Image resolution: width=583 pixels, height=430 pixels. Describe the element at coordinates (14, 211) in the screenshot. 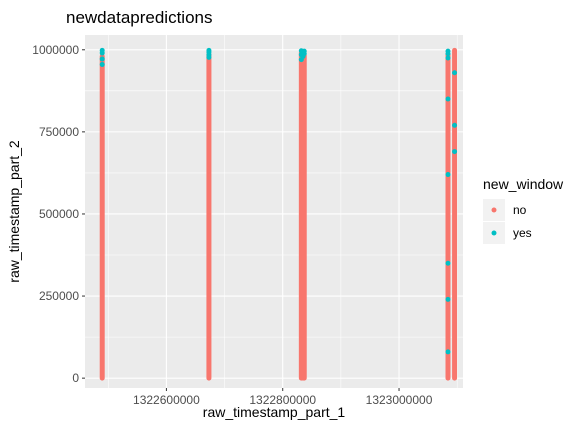

I see `y-axis-title: raw_timestamp_part_2` at that location.